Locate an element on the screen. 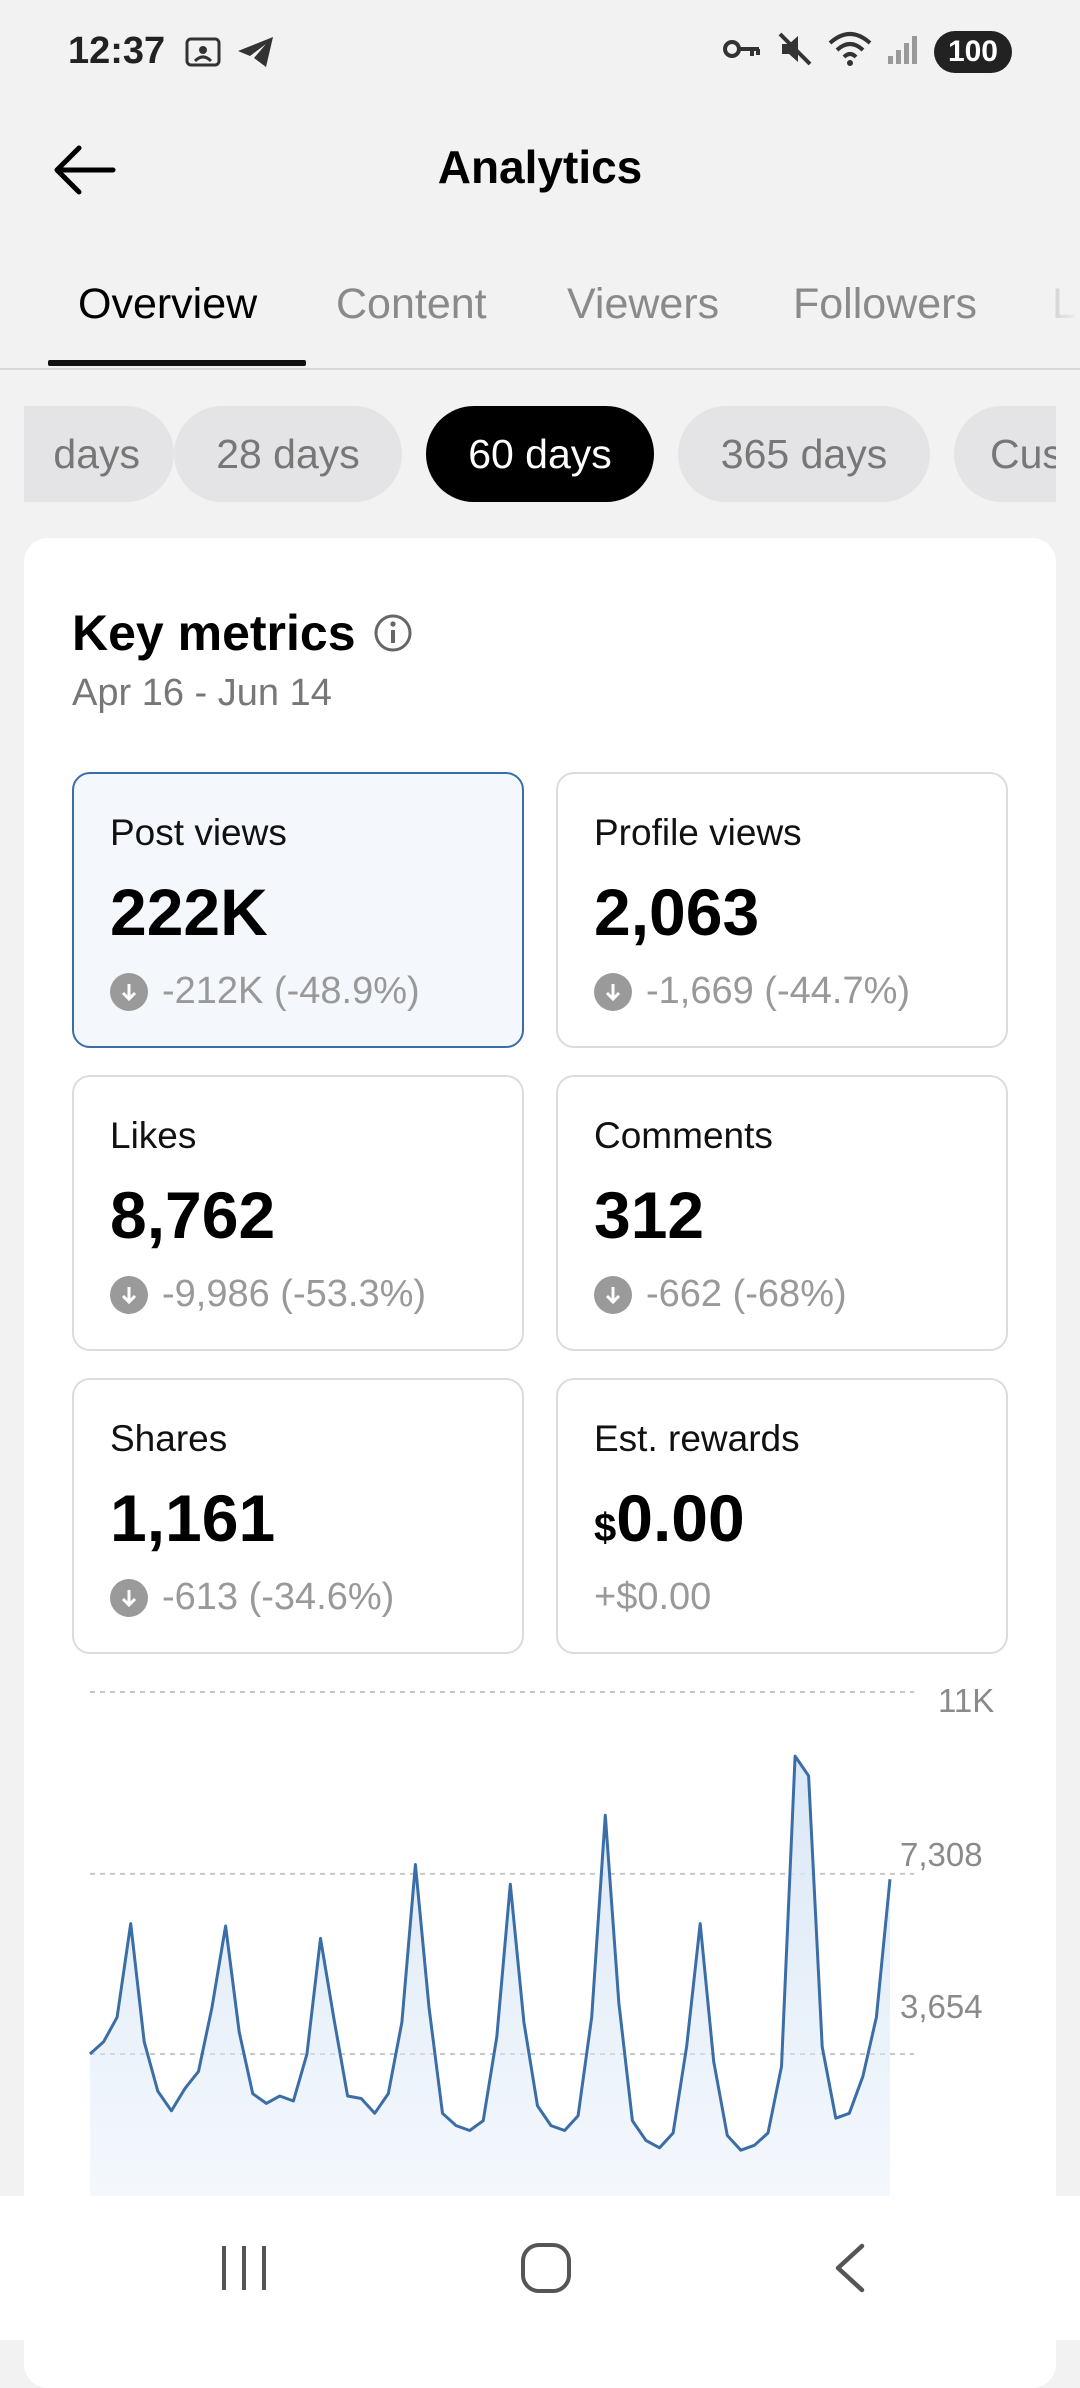 The image size is (1080, 2388). wifi-icon is located at coordinates (850, 51).